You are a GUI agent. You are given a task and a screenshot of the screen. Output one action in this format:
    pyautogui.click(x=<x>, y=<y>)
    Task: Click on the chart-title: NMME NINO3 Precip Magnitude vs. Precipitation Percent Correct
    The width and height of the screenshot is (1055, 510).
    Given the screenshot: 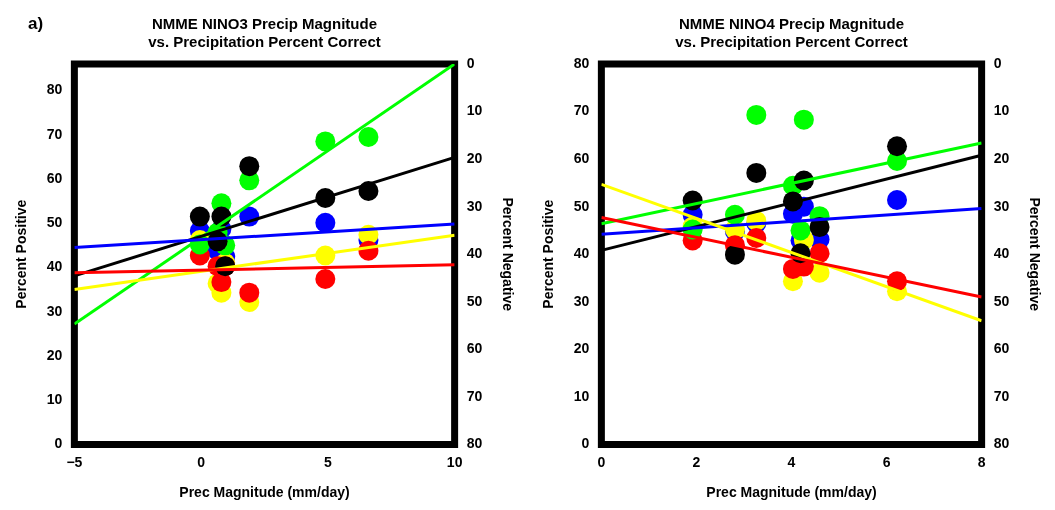 What is the action you would take?
    pyautogui.click(x=264, y=33)
    